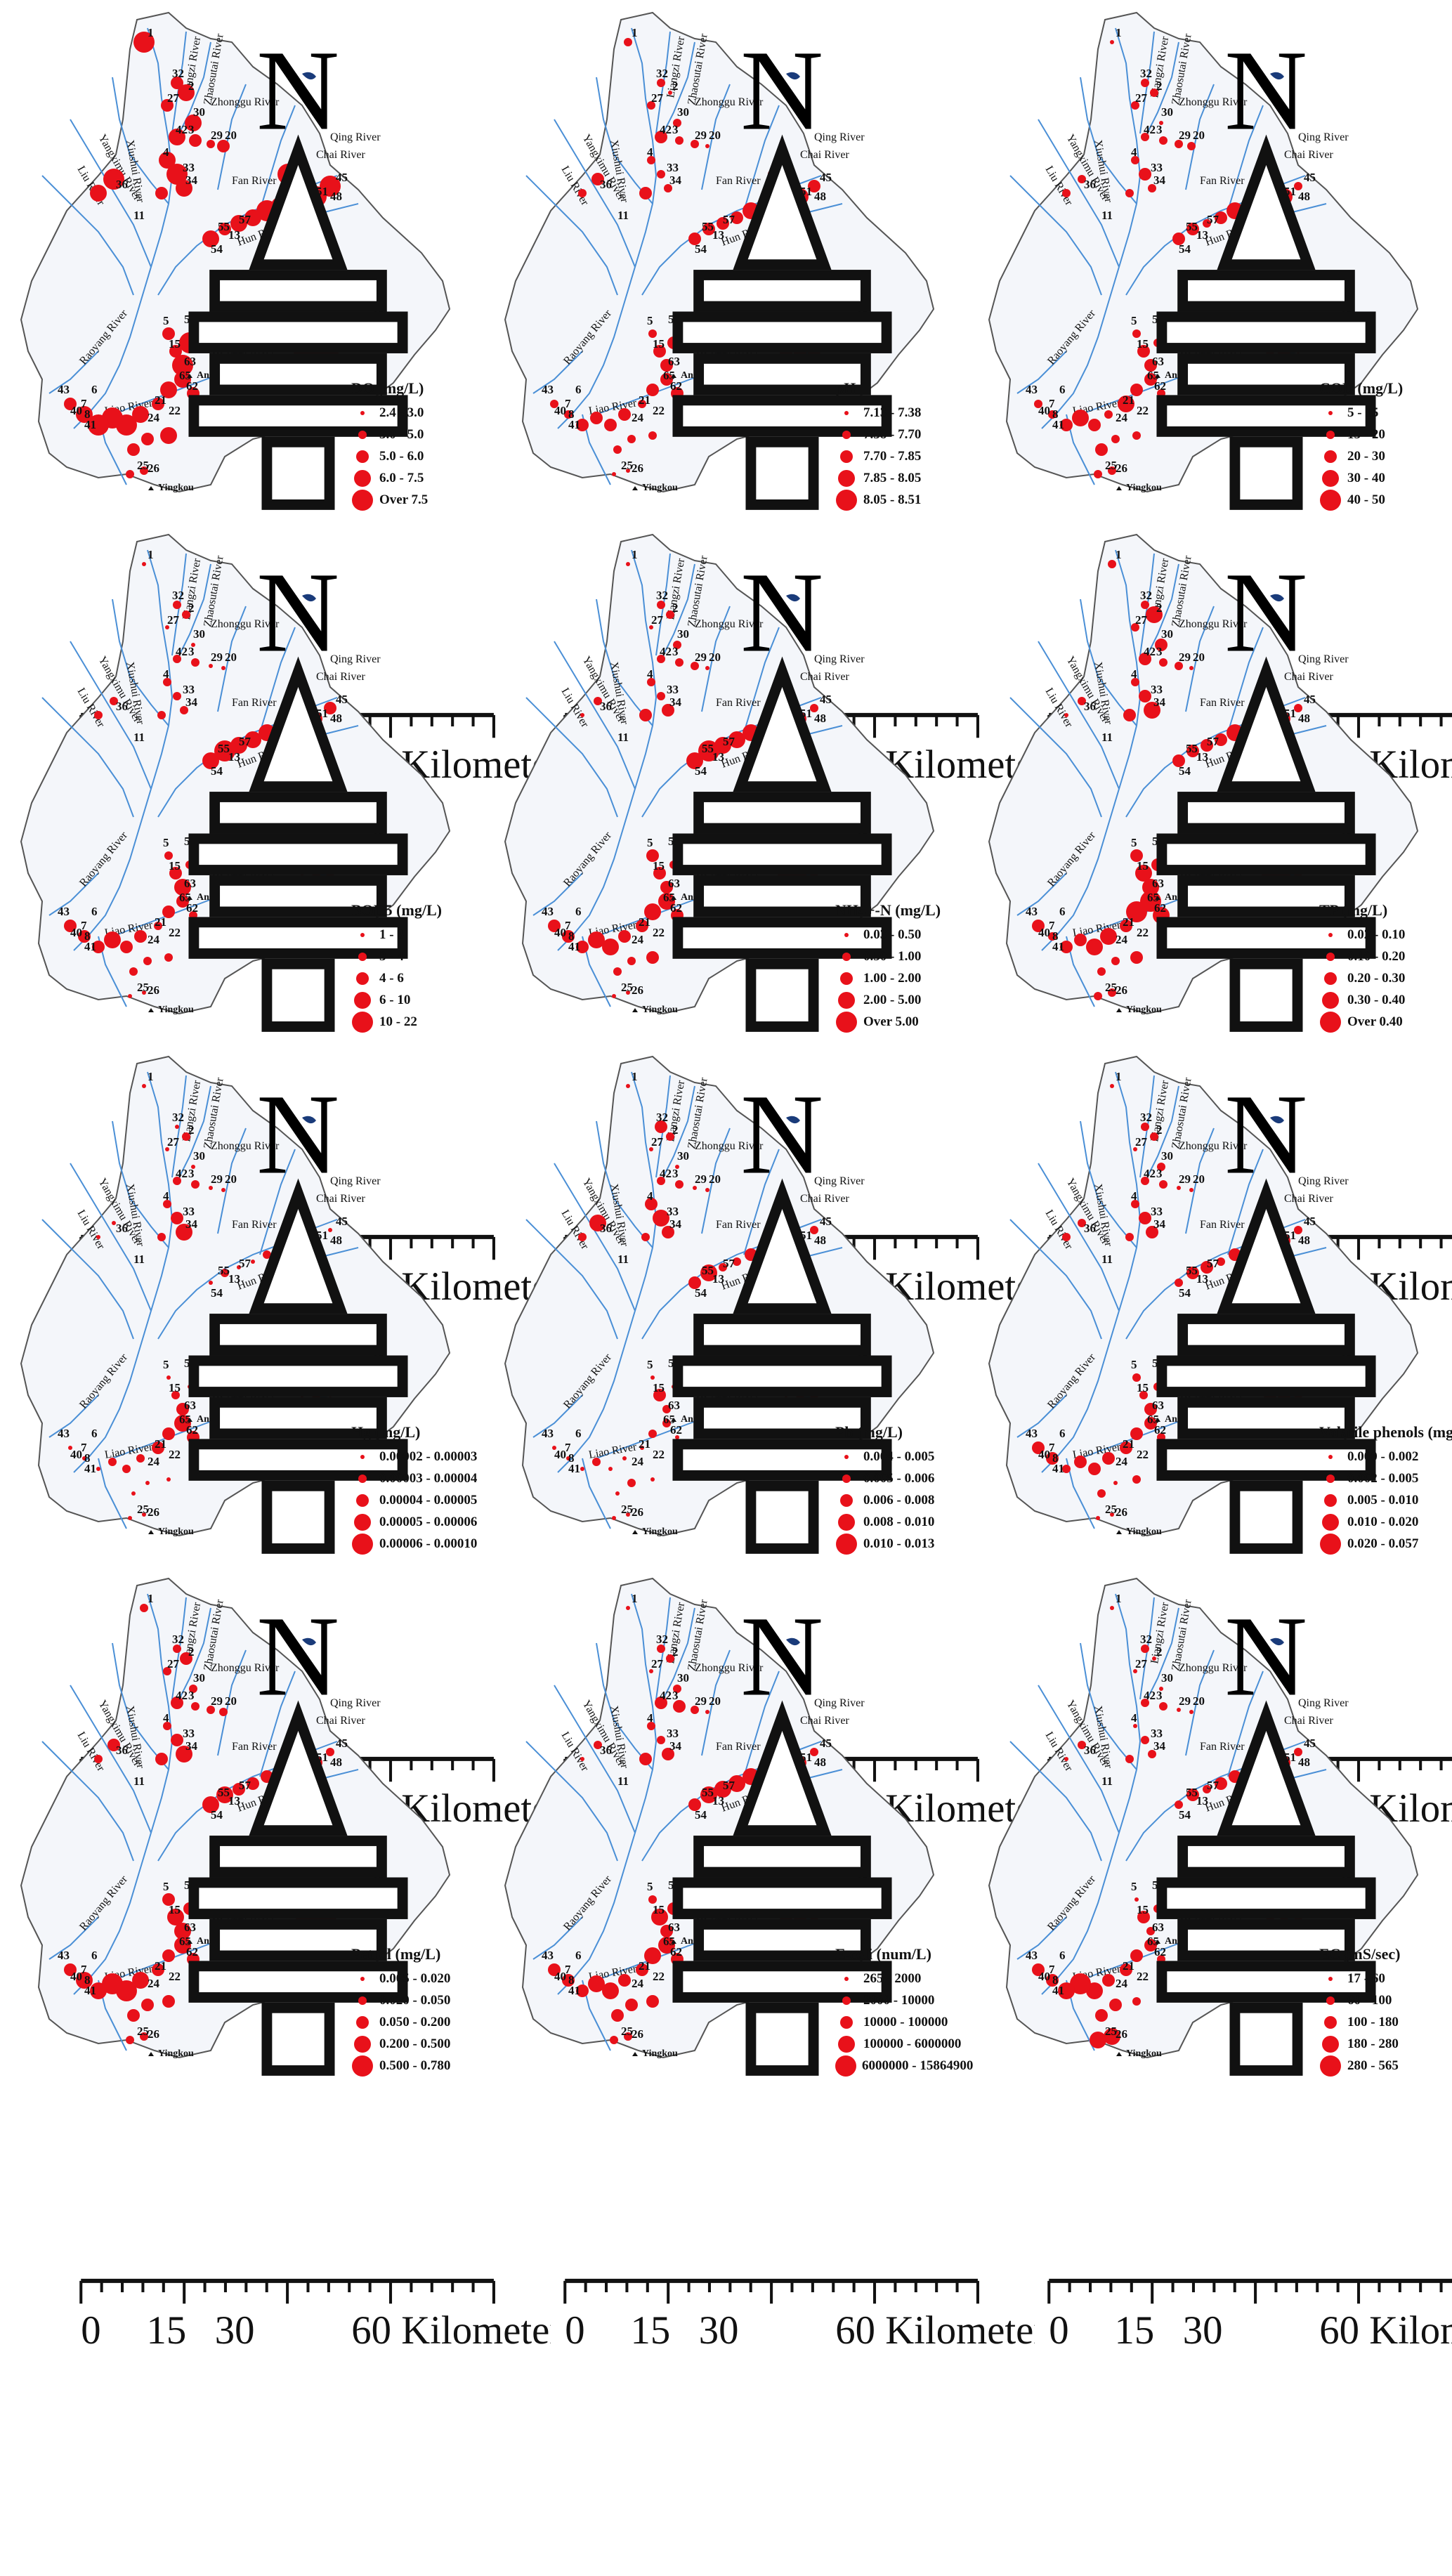 Image resolution: width=1452 pixels, height=2576 pixels. Describe the element at coordinates (199, 112) in the screenshot. I see `site-label: 30` at that location.